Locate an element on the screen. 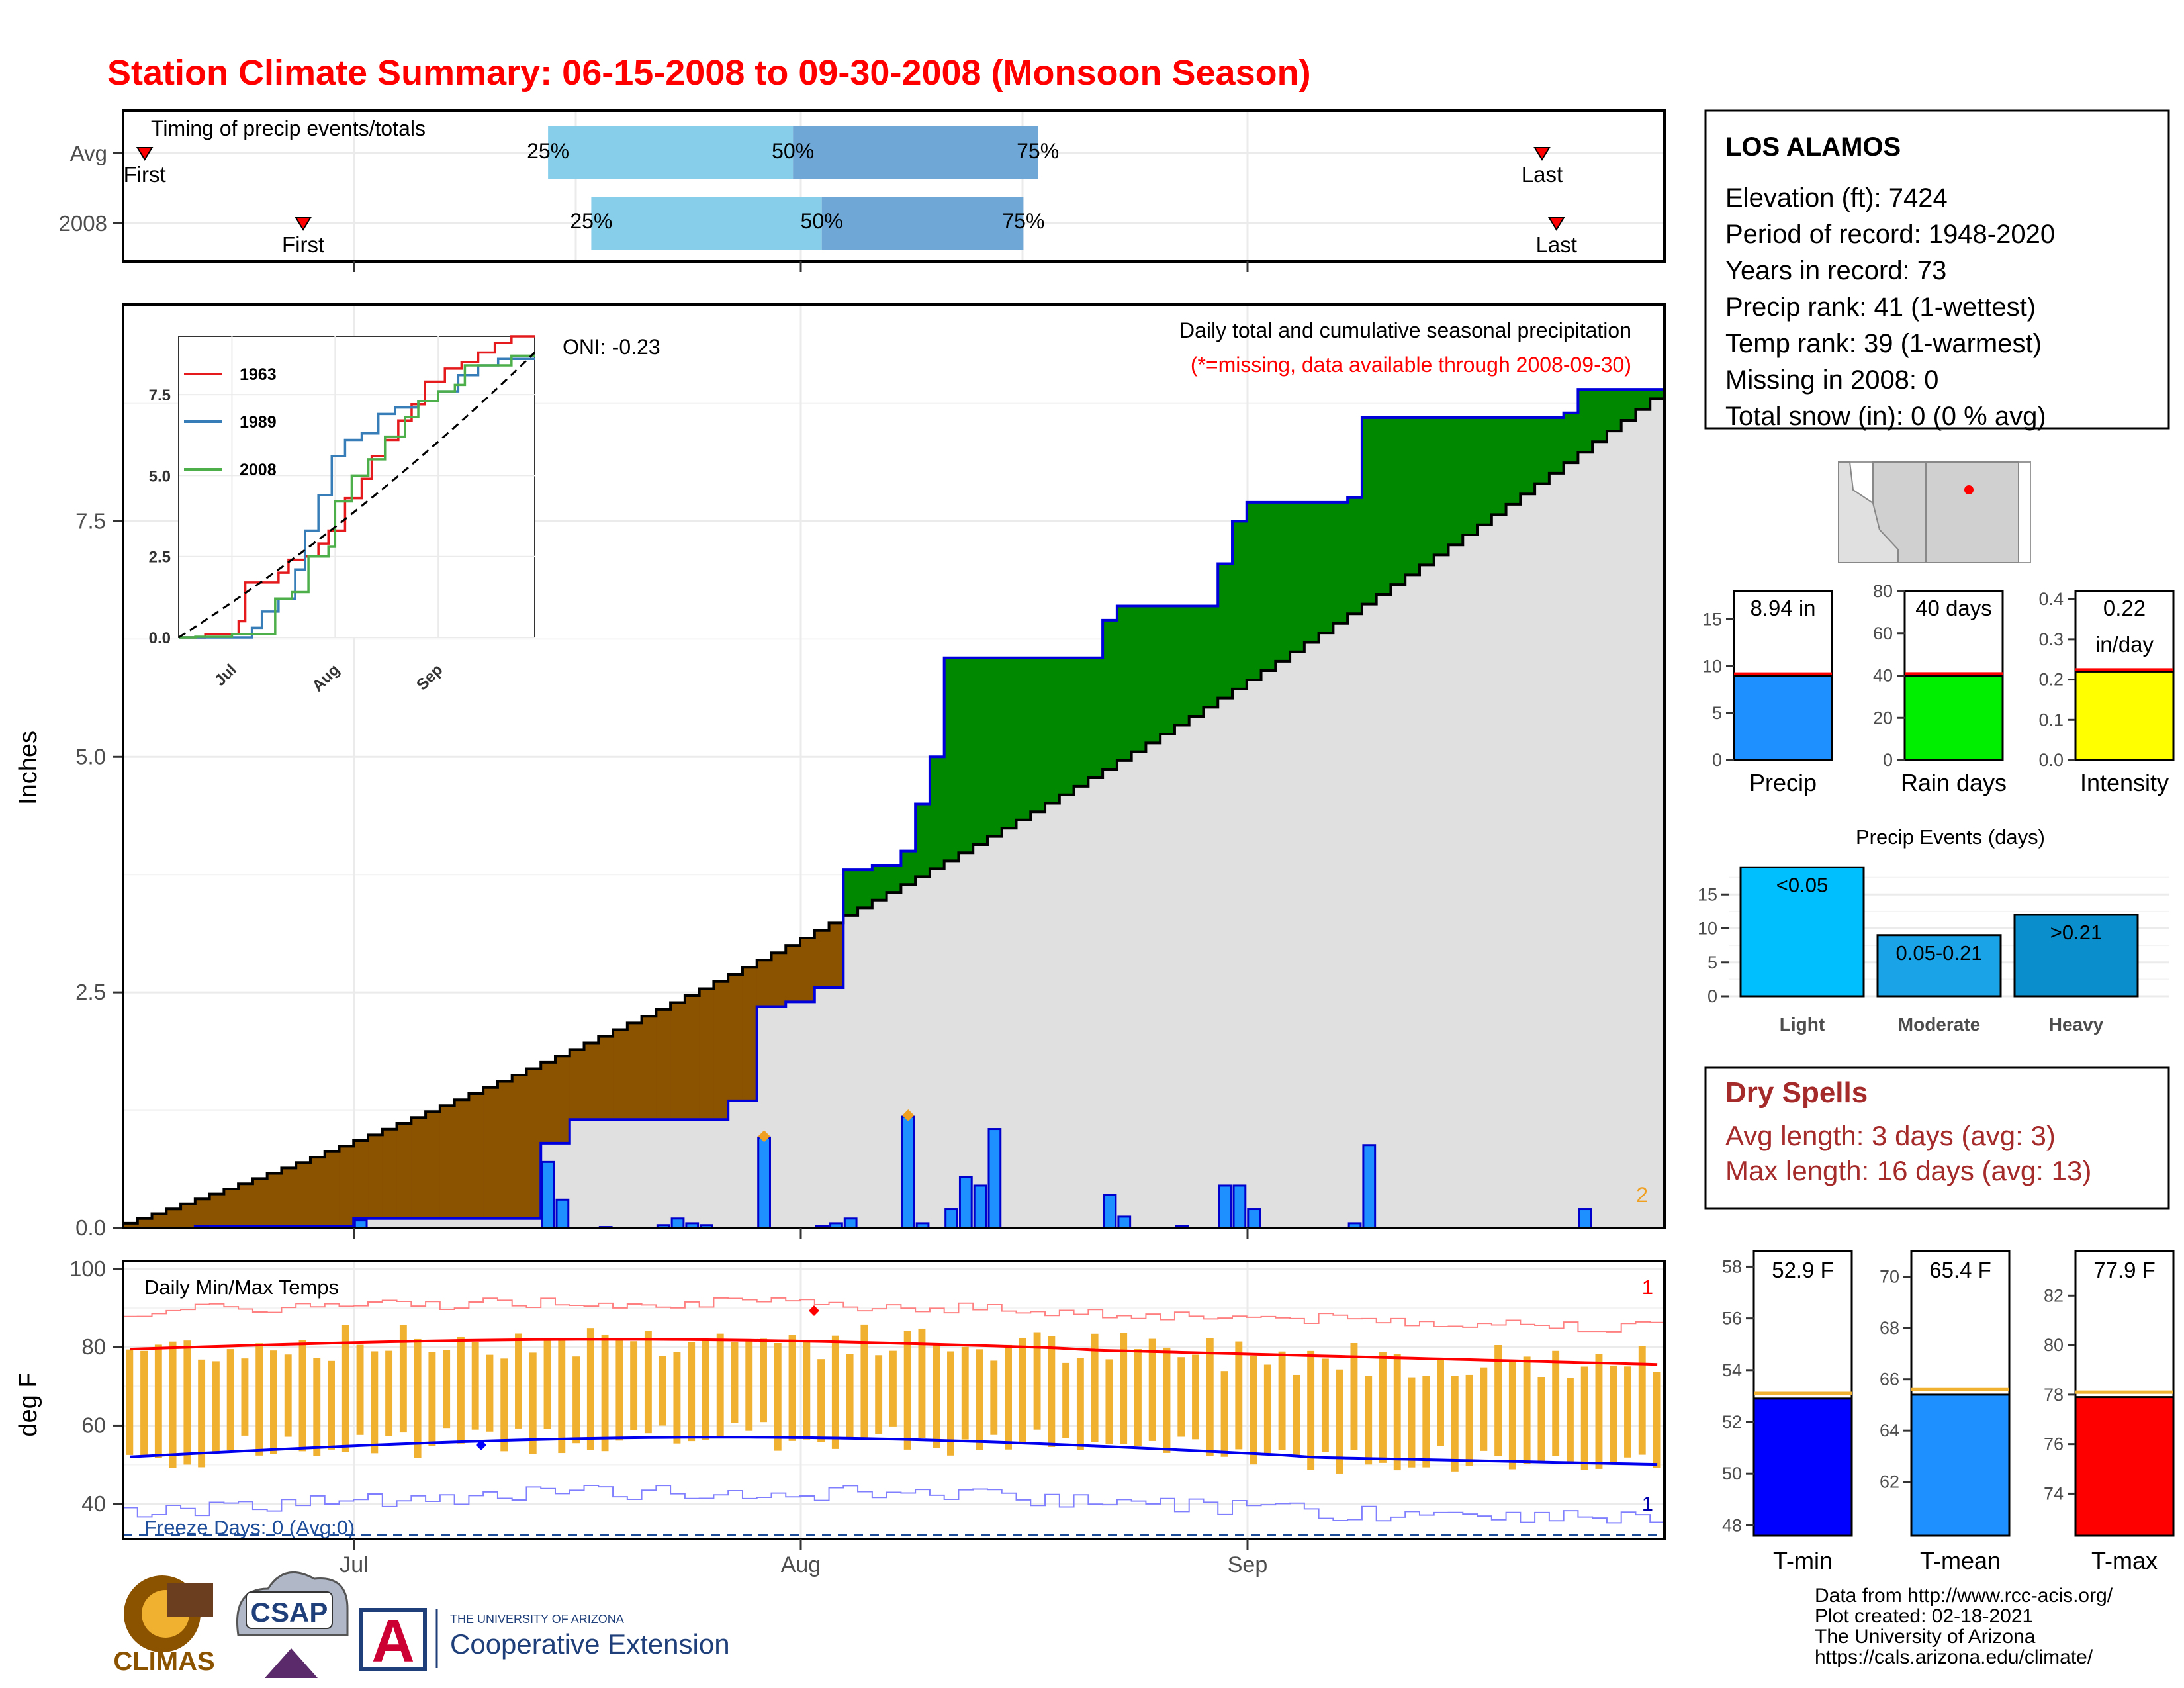 The width and height of the screenshot is (2184, 1688). summary-bar-precip: 0 5 10 15 8.94 in Precip is located at coordinates (1767, 693).